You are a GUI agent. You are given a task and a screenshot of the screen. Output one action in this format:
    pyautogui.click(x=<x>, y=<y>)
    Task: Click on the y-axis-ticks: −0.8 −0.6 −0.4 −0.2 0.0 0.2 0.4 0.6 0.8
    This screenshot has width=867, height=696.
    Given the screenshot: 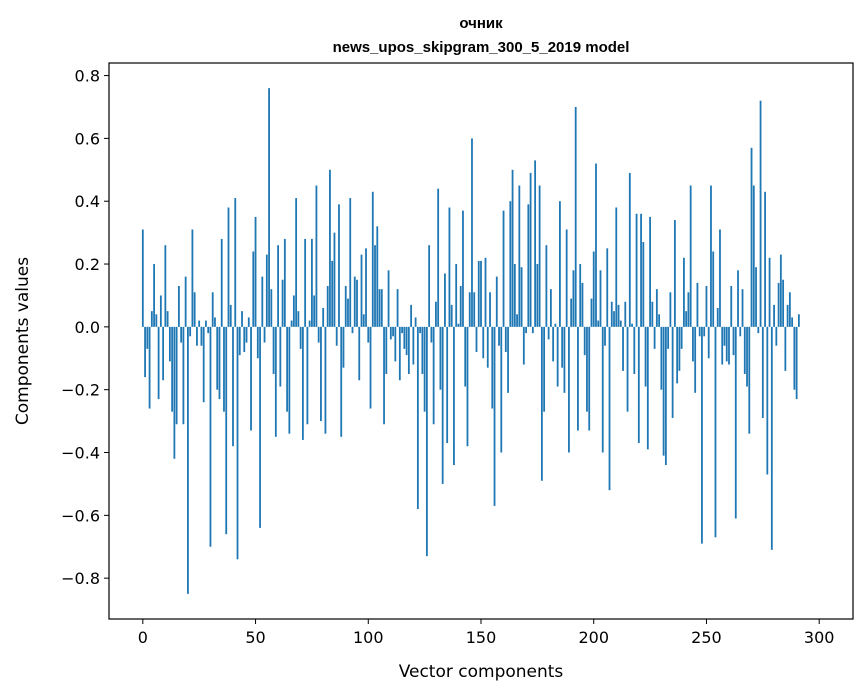 What is the action you would take?
    pyautogui.click(x=85, y=327)
    